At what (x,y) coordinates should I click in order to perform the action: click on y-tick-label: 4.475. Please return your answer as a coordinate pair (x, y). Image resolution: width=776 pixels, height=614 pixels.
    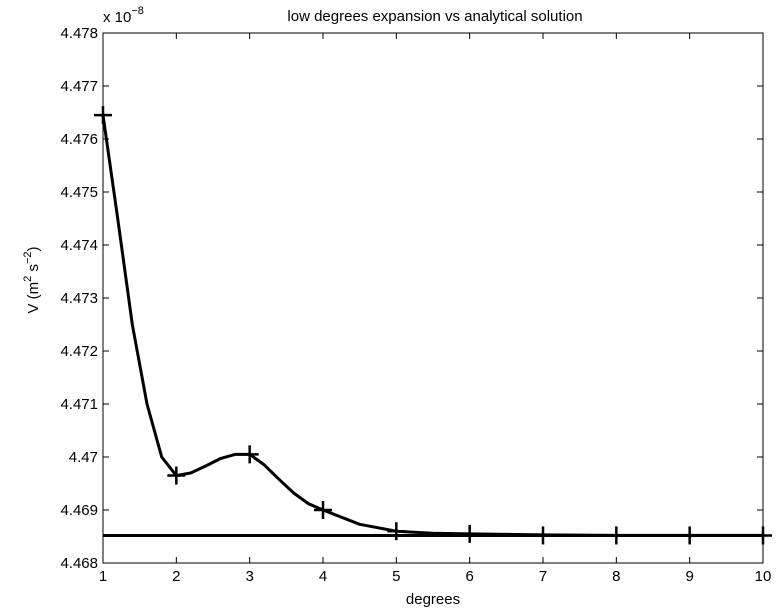
    Looking at the image, I should click on (79, 192).